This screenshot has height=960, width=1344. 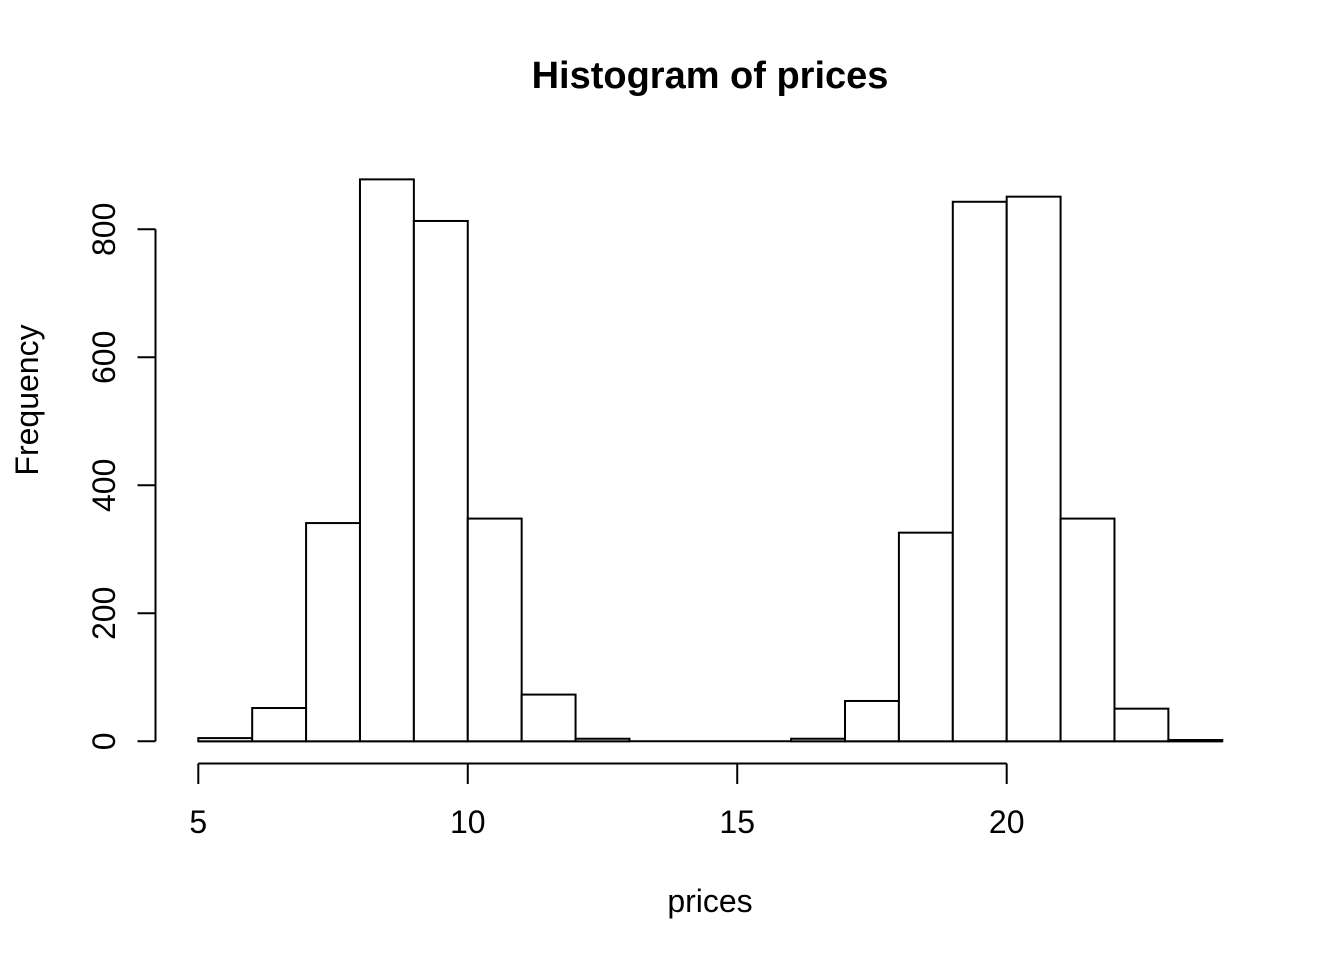 I want to click on x-axis-label: prices, so click(x=710, y=901).